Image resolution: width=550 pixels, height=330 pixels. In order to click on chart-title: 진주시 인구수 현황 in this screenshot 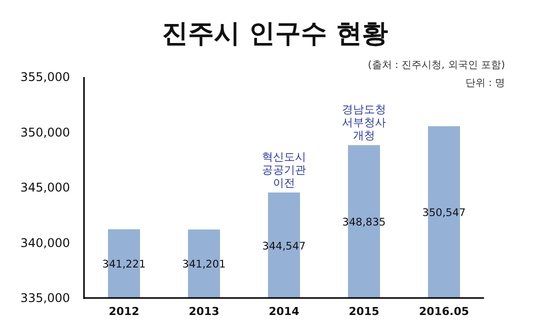, I will do `click(275, 34)`.